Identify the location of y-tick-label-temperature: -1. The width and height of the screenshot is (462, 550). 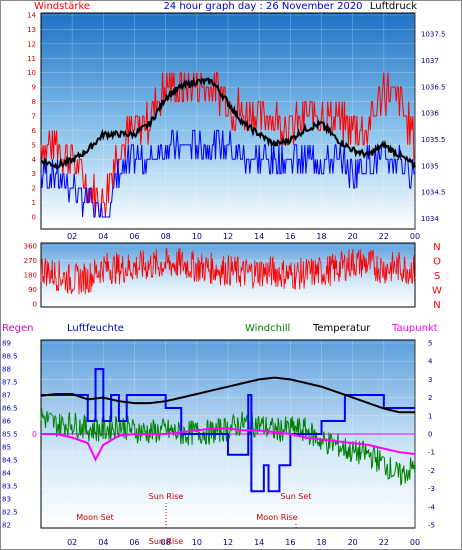
(431, 453).